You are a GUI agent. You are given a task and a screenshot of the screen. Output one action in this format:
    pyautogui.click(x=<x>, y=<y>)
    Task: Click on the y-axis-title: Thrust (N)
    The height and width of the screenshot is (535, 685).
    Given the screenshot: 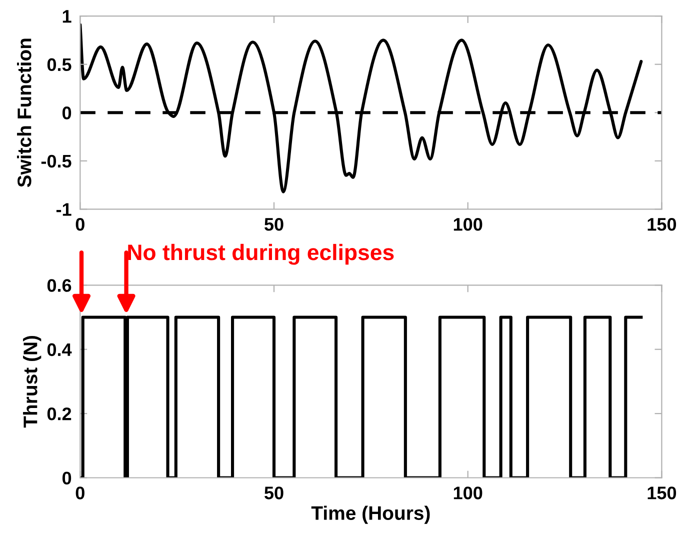 What is the action you would take?
    pyautogui.click(x=32, y=382)
    